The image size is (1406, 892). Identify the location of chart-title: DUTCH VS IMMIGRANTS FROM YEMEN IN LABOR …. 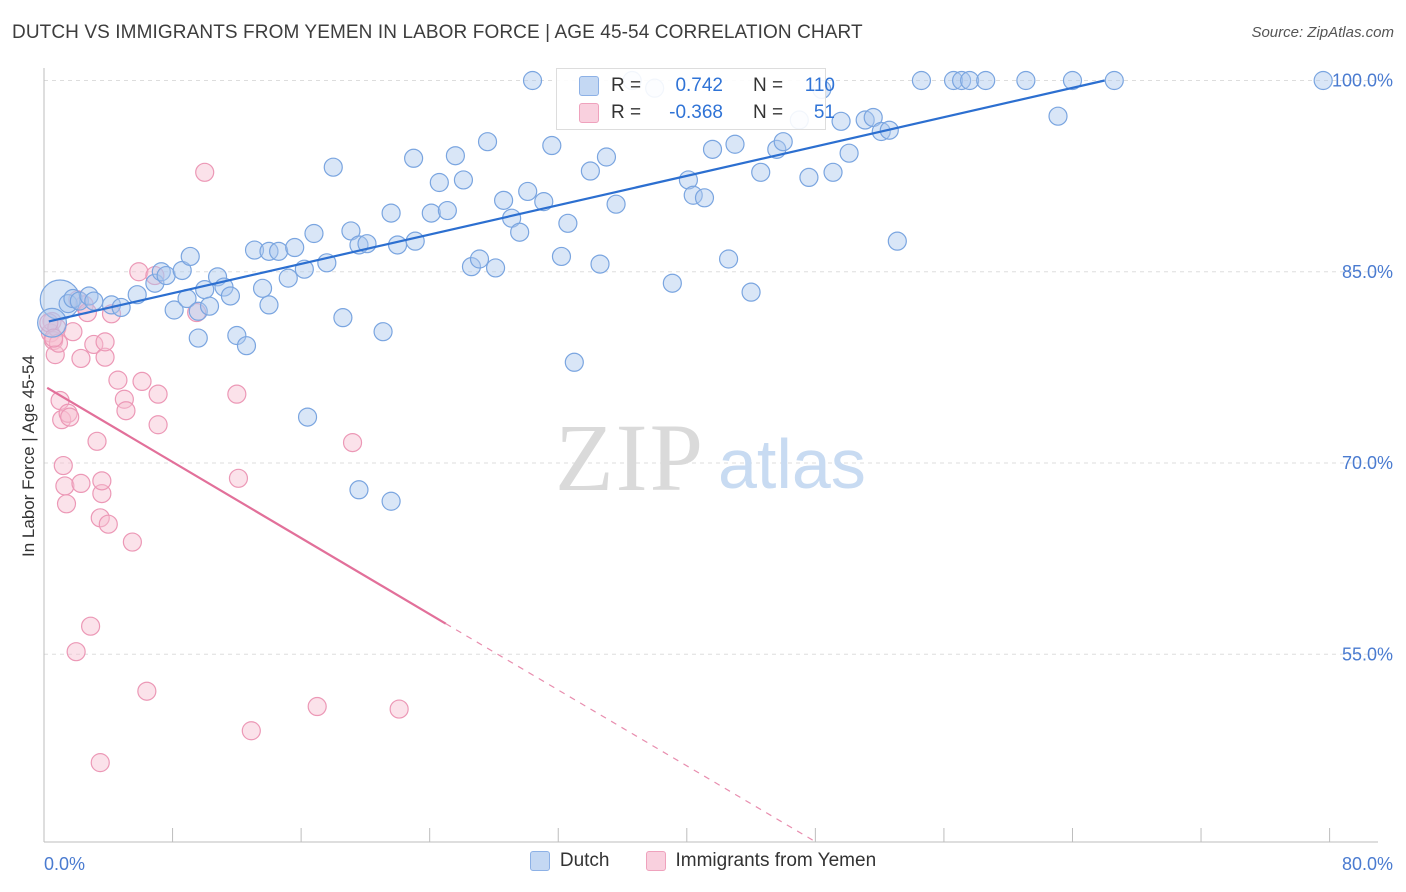
(437, 32).